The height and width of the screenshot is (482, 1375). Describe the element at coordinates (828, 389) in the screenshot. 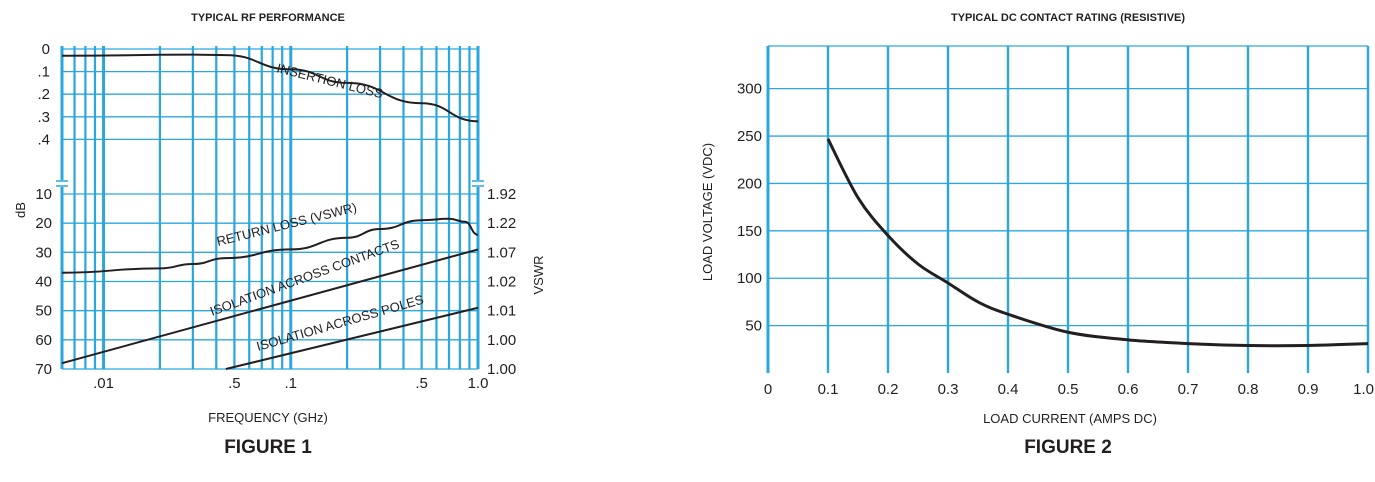

I see `fig2-x-tick-label: 0.1` at that location.